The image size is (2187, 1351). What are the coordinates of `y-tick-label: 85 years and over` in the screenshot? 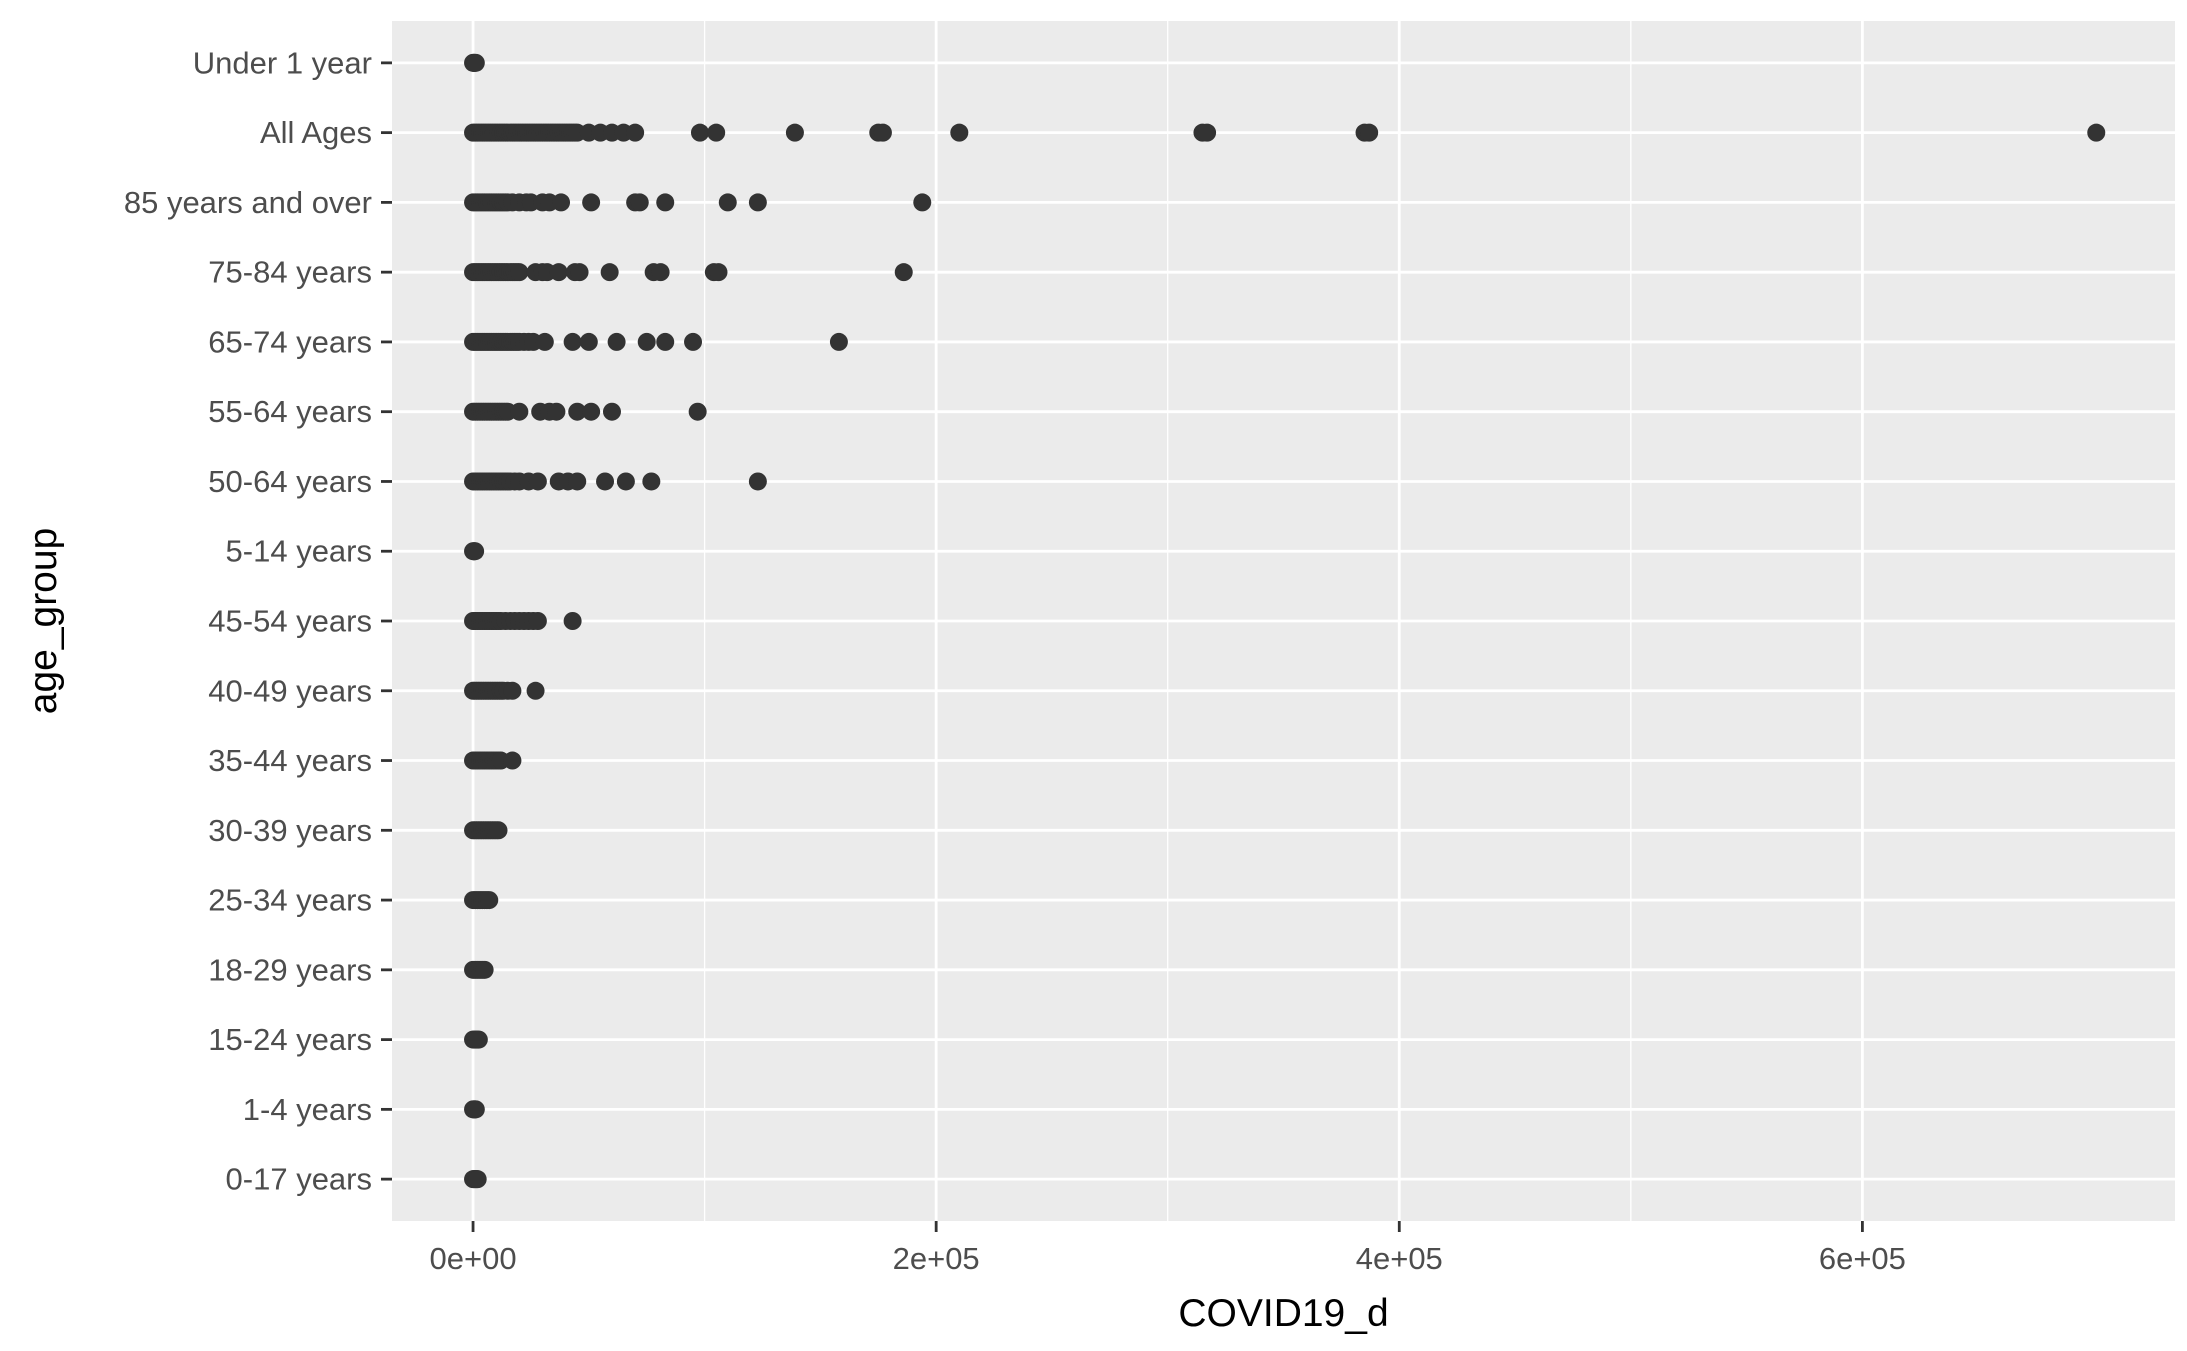 It's located at (248, 202).